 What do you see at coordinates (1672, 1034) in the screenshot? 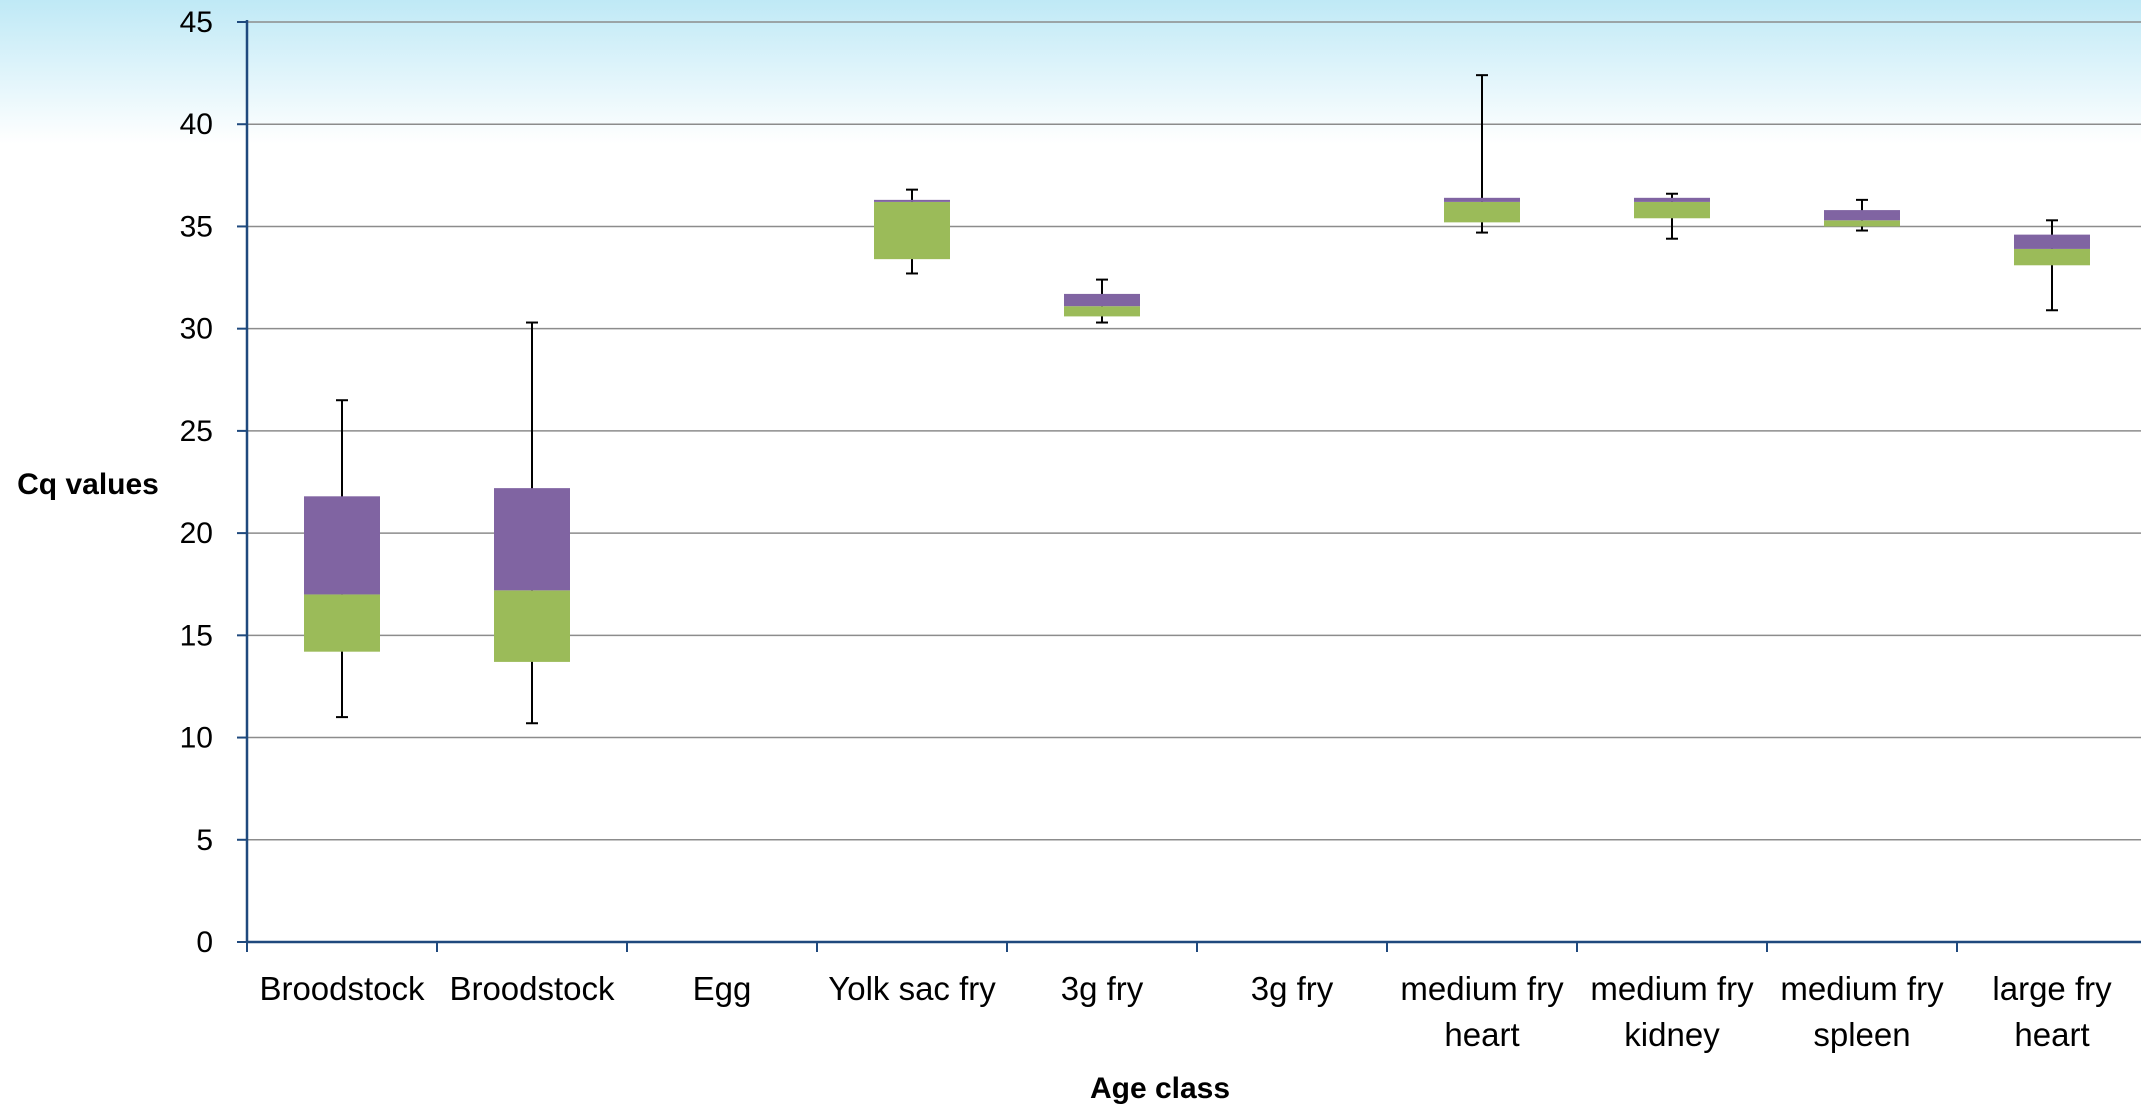
I see `x-category-label: kidney` at bounding box center [1672, 1034].